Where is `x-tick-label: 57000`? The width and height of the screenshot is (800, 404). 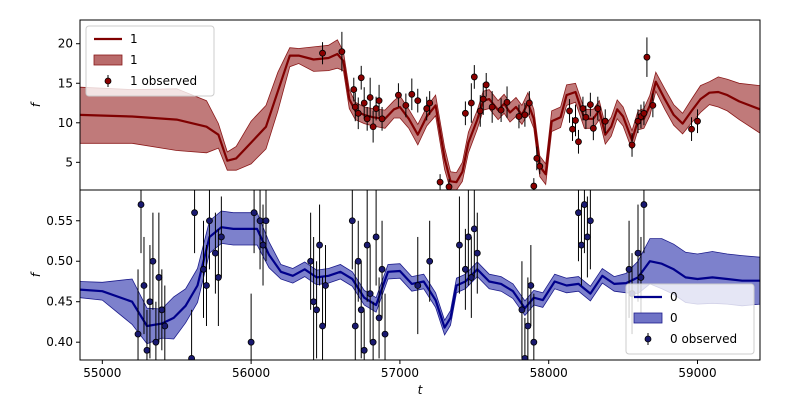
x-tick-label: 57000 is located at coordinates (400, 373).